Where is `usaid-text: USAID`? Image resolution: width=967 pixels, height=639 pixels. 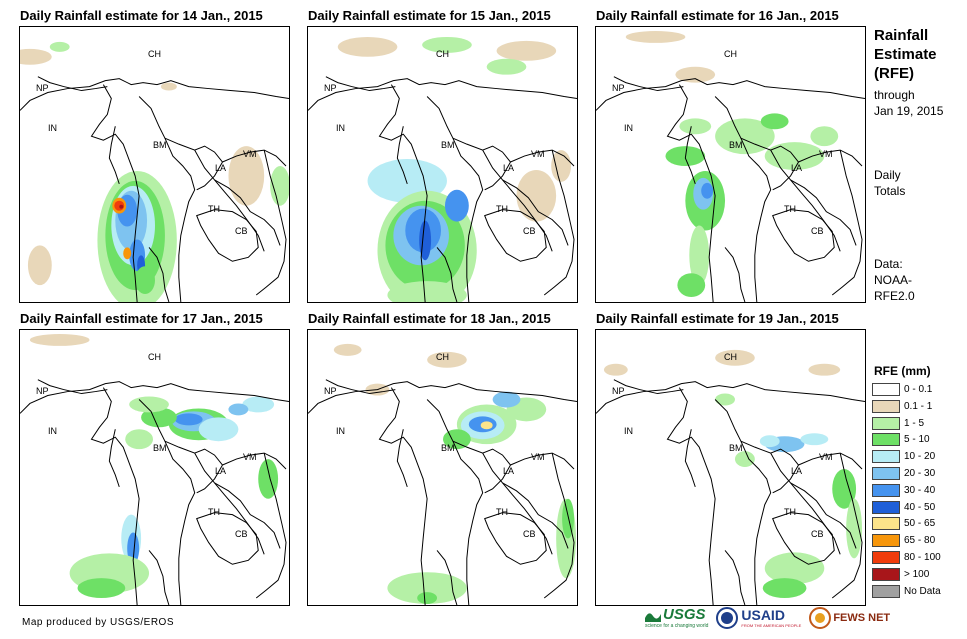 usaid-text: USAID is located at coordinates (763, 615).